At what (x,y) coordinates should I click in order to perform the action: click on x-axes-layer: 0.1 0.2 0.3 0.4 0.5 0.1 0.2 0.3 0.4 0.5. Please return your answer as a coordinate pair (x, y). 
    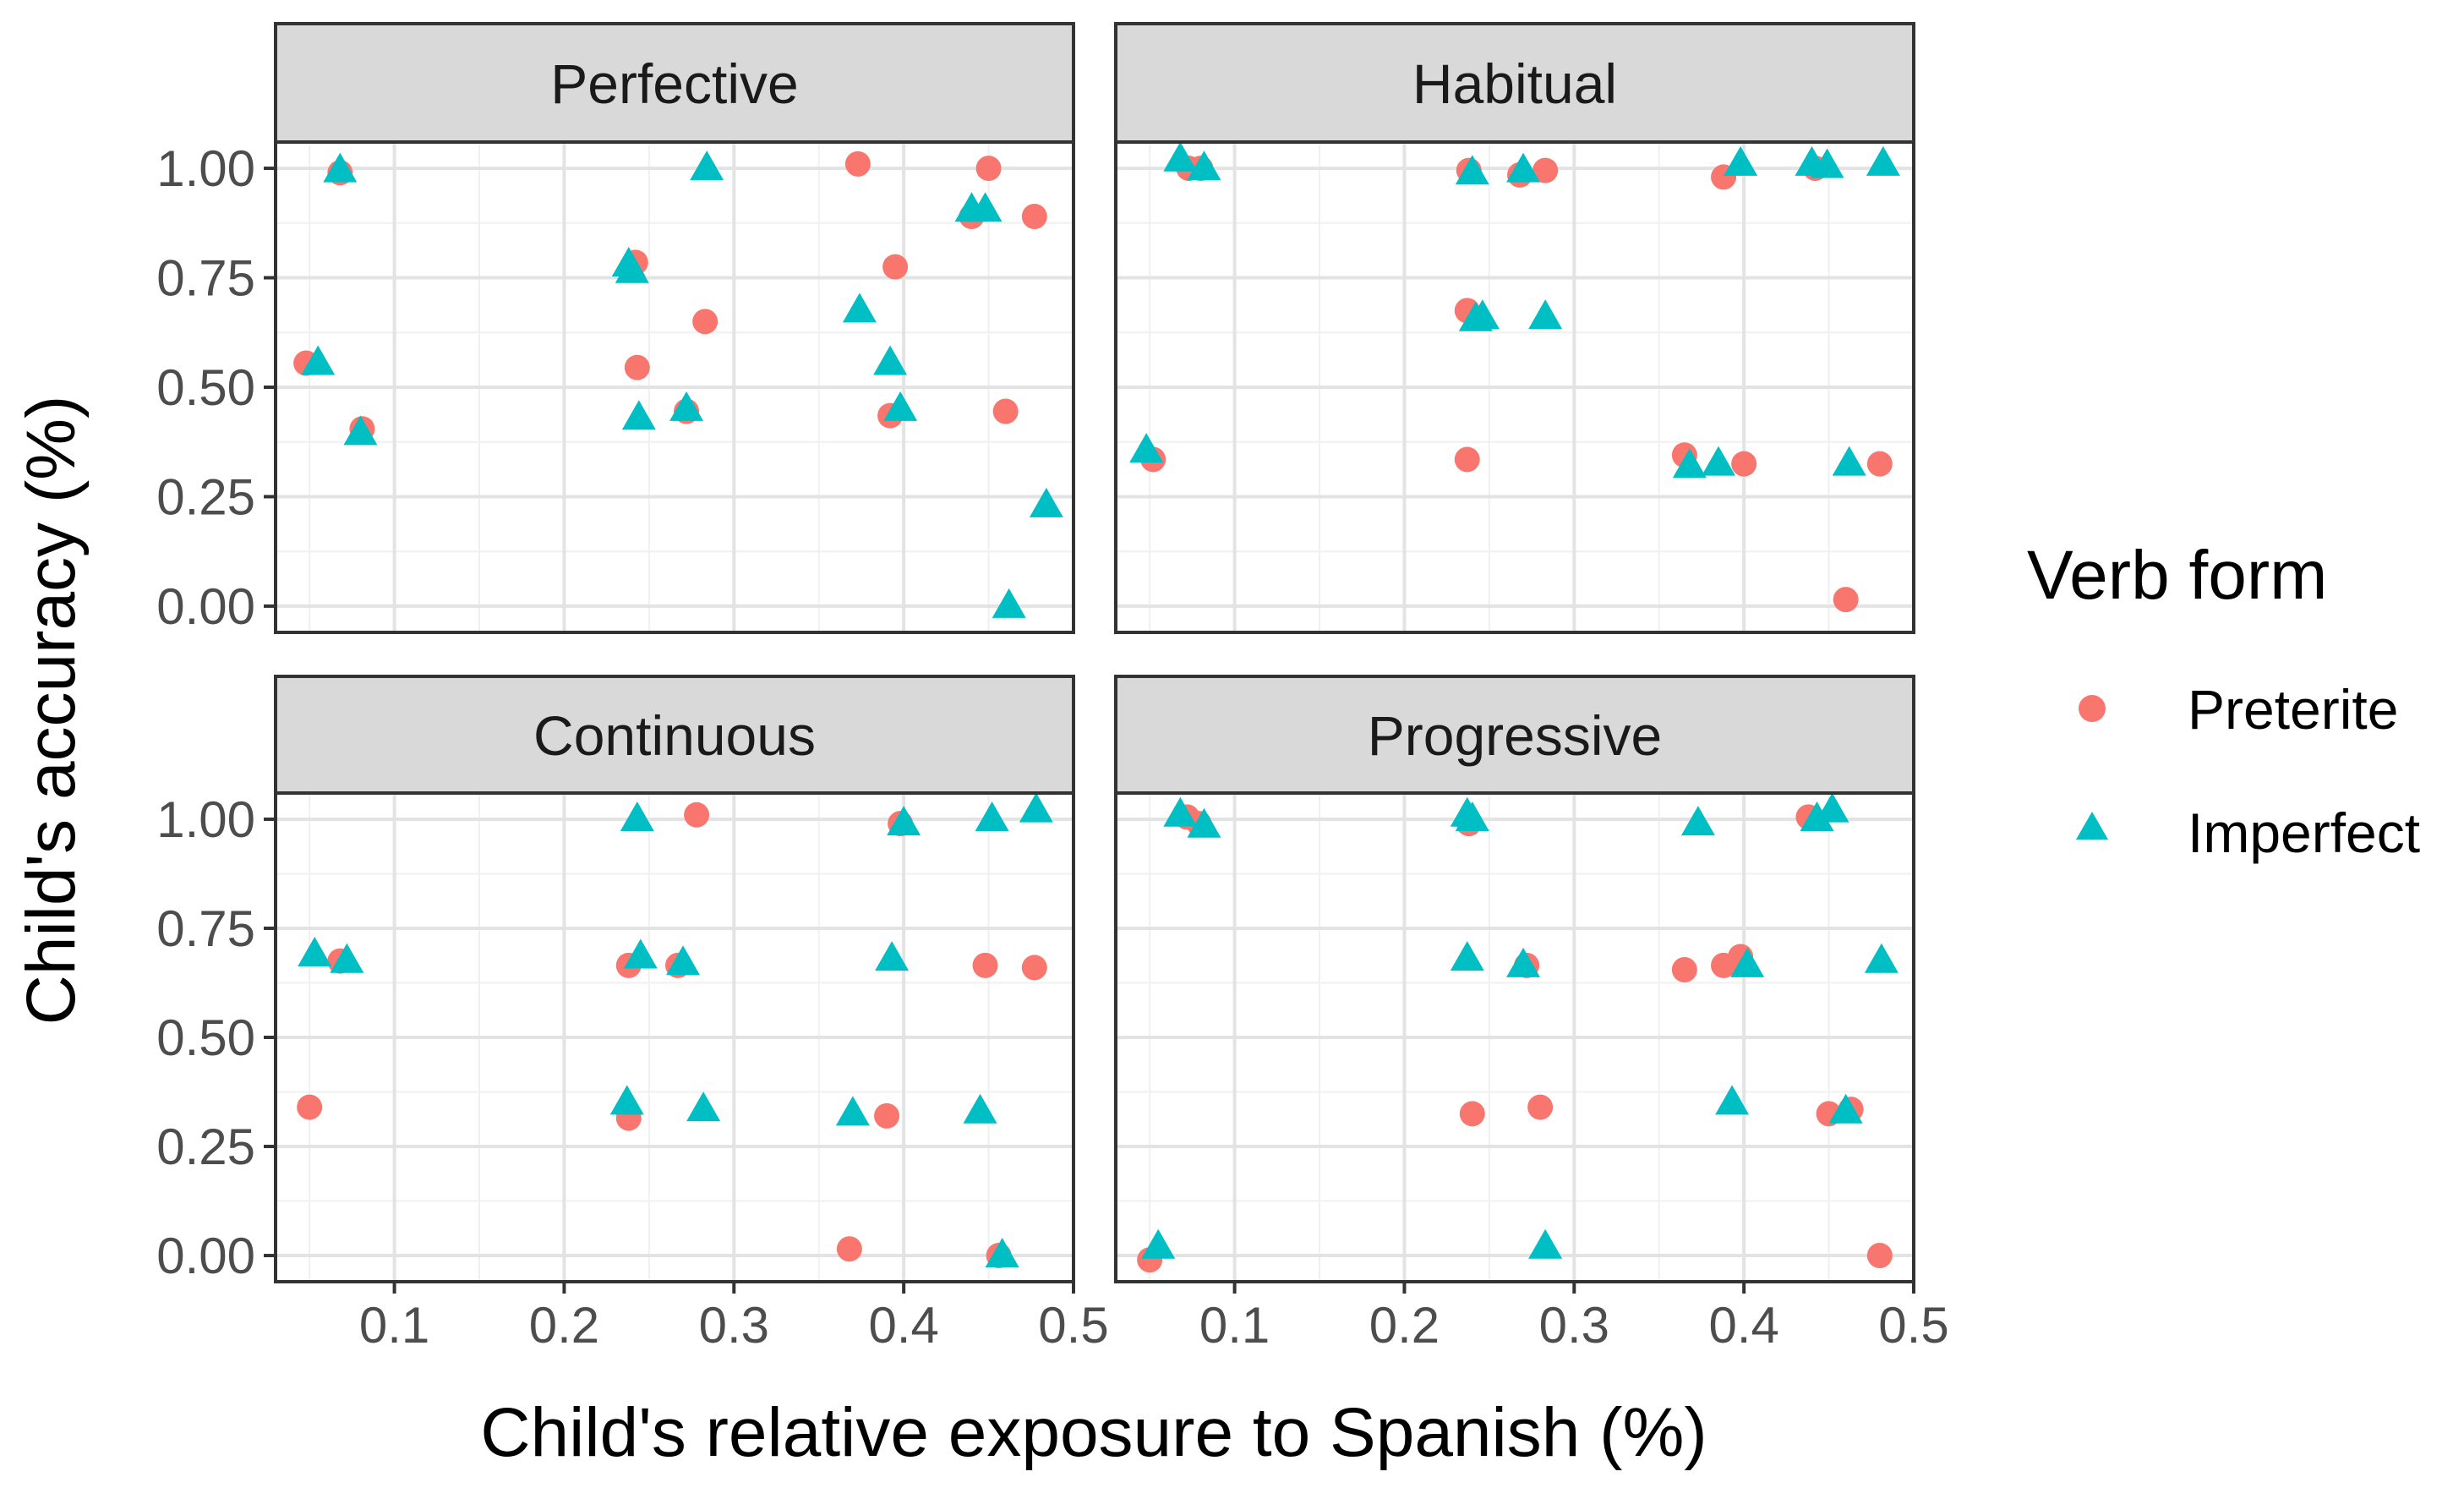
    Looking at the image, I should click on (1154, 1318).